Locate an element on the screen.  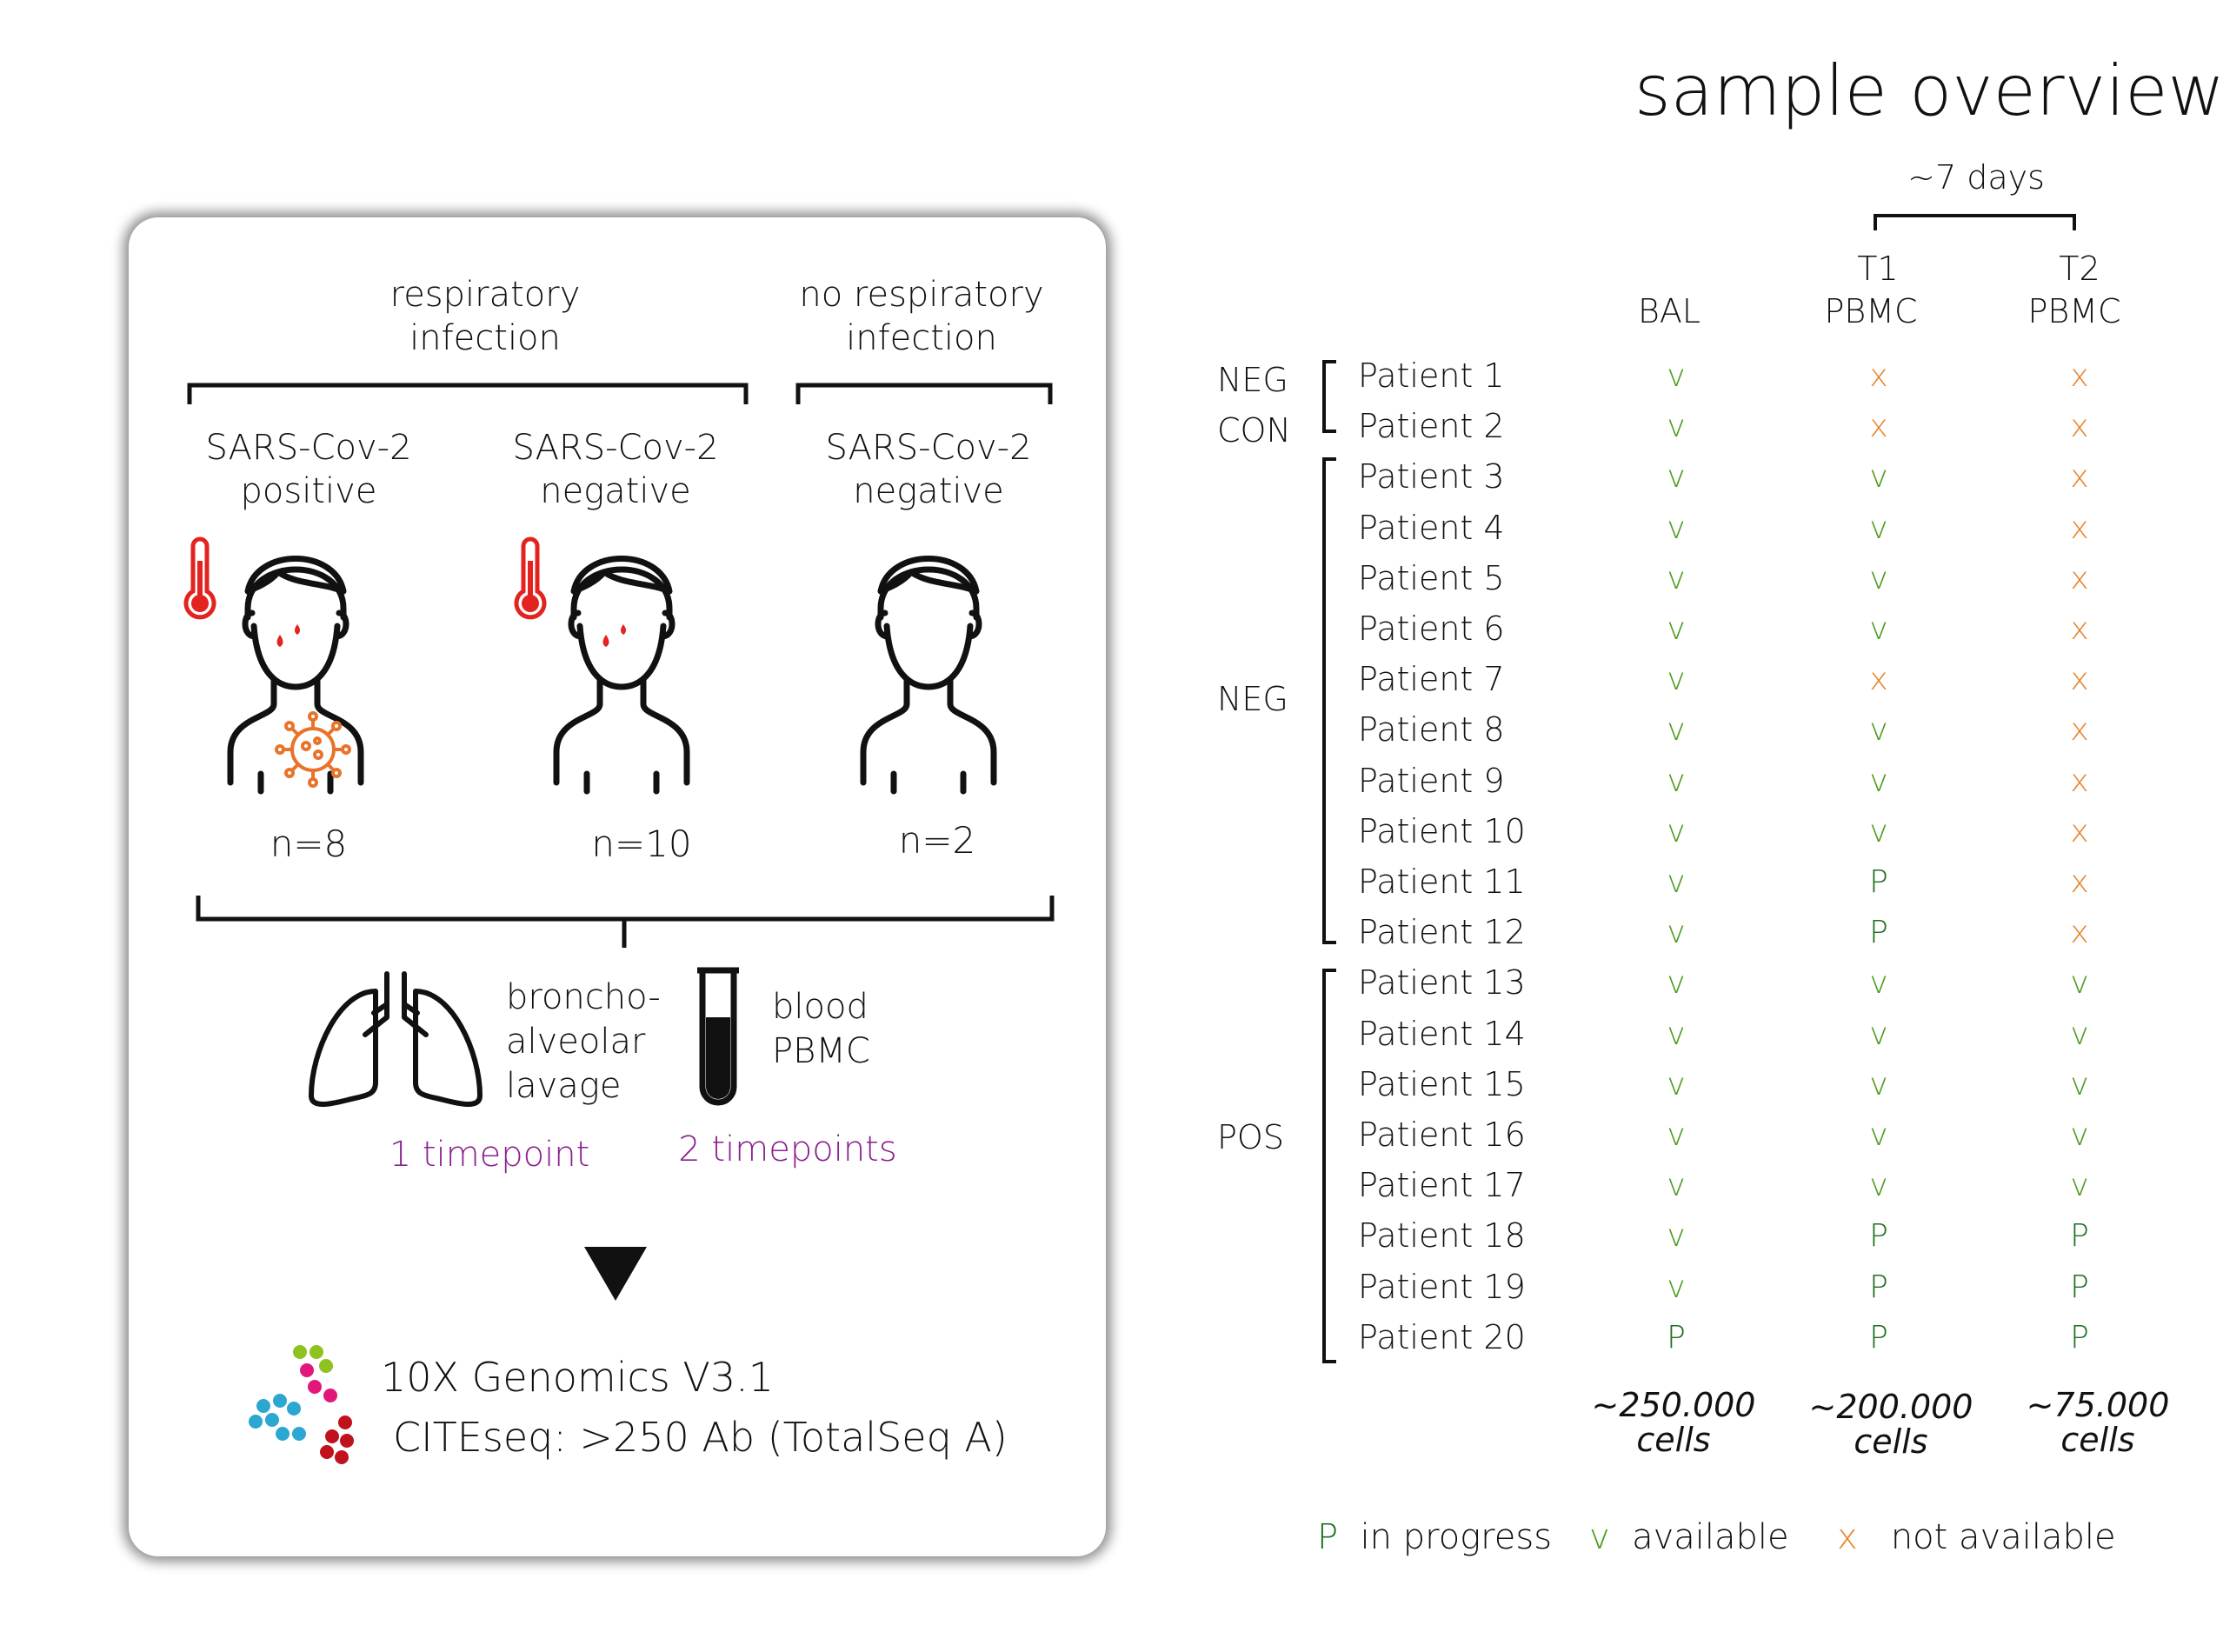
lungs-icon is located at coordinates (396, 1039).